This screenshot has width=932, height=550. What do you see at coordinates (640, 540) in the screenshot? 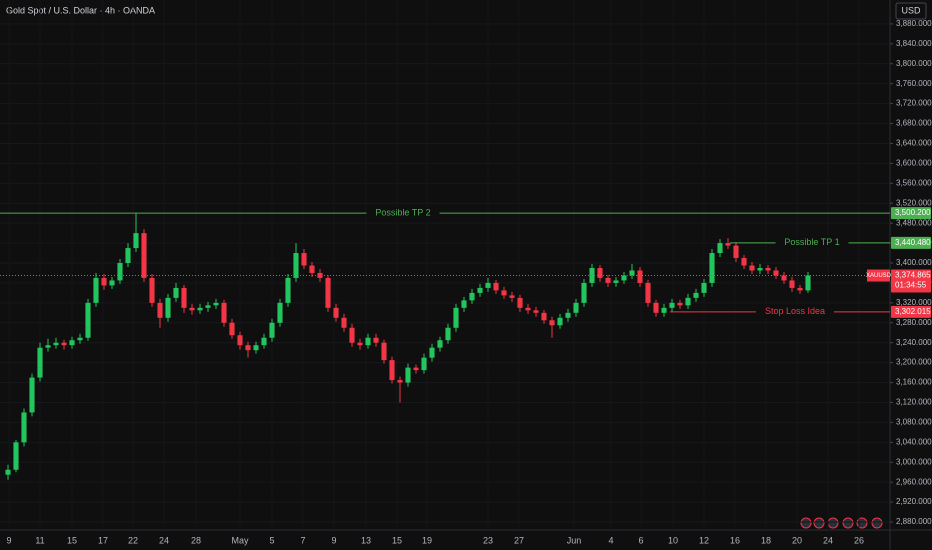
I see `x-tick-label: 6` at bounding box center [640, 540].